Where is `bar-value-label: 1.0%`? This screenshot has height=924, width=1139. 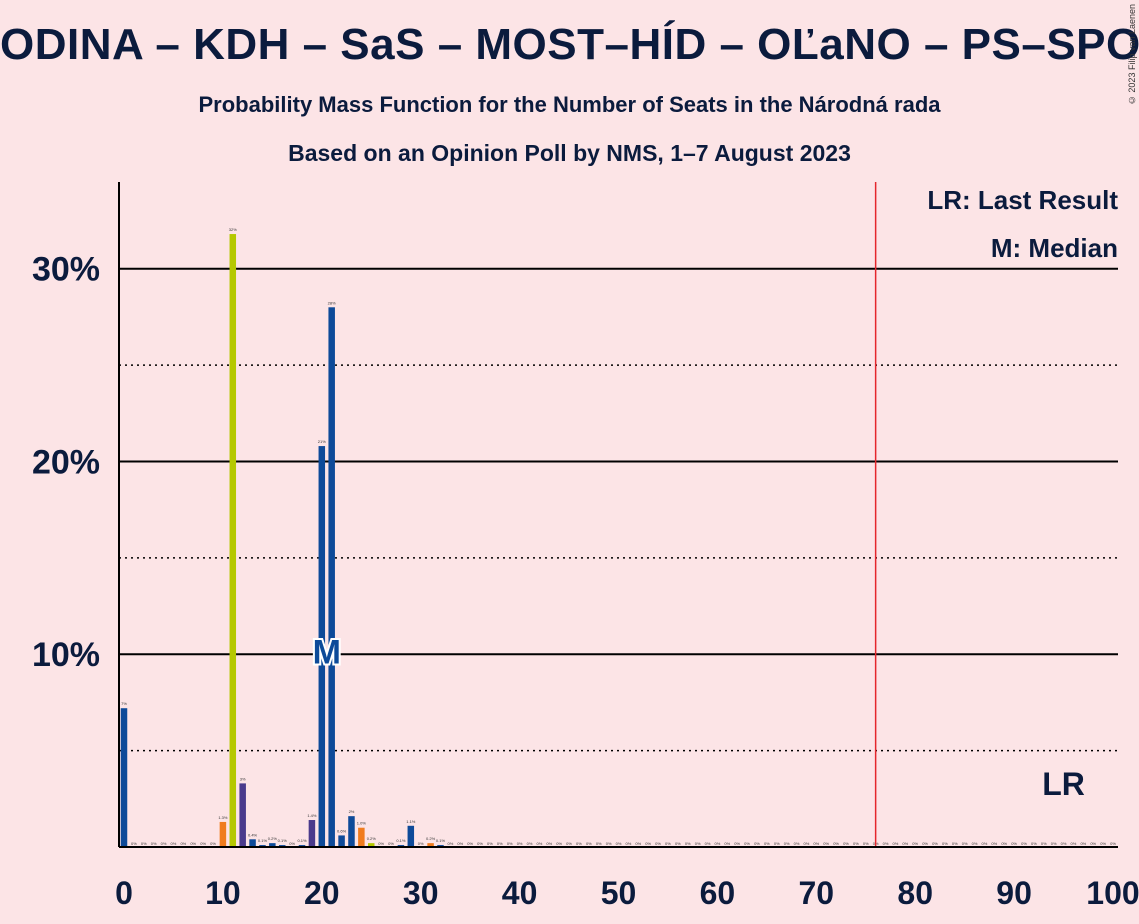 bar-value-label: 1.0% is located at coordinates (362, 823).